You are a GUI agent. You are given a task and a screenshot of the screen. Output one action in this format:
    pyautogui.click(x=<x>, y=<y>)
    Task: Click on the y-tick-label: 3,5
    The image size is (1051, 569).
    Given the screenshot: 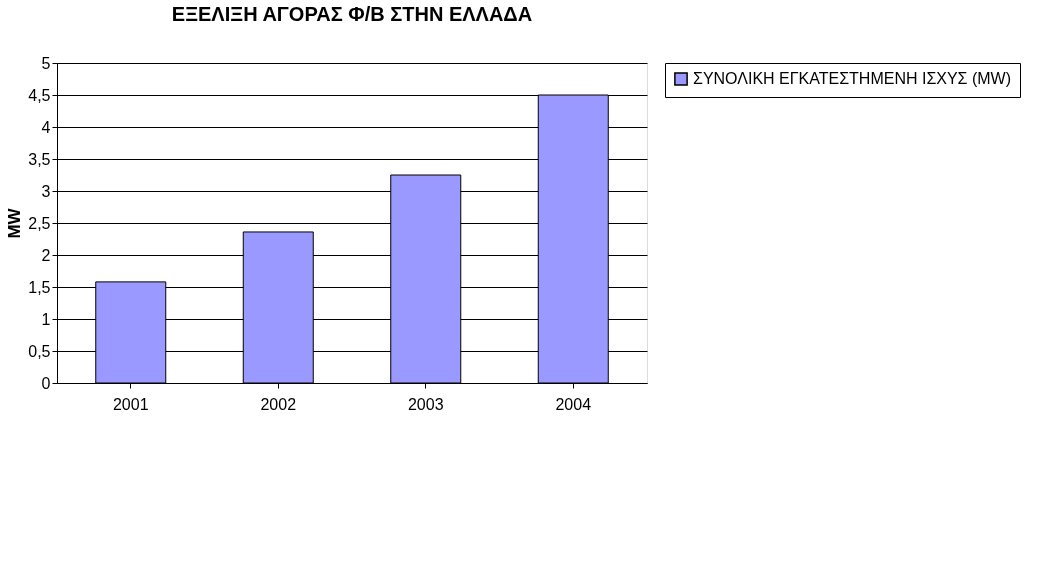 What is the action you would take?
    pyautogui.click(x=39, y=159)
    